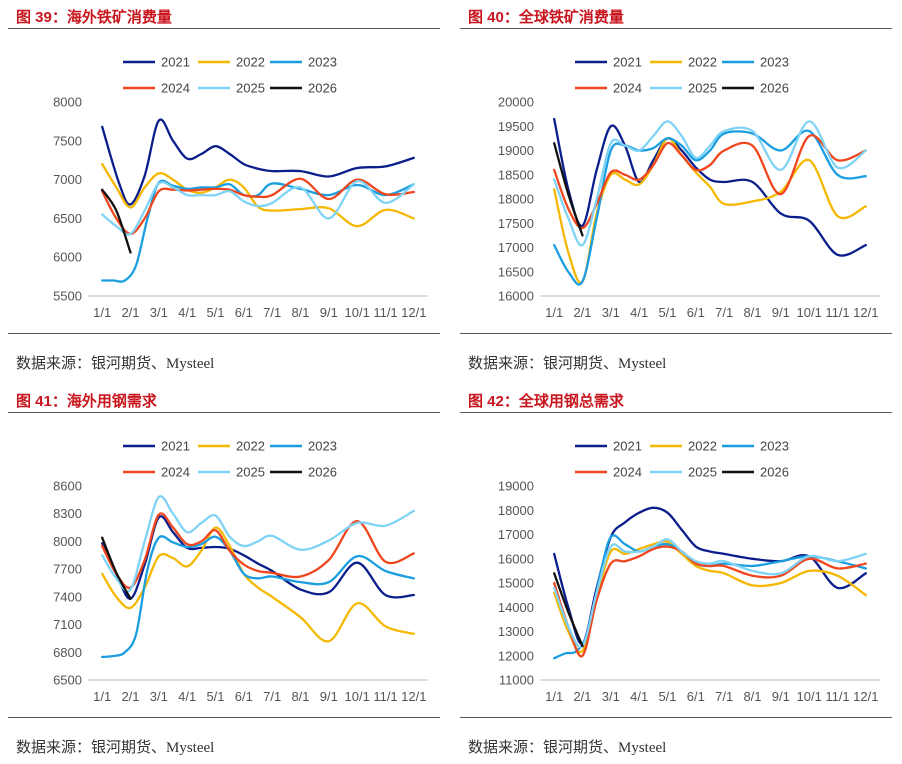  I want to click on y-tick-label: 12000, so click(516, 655).